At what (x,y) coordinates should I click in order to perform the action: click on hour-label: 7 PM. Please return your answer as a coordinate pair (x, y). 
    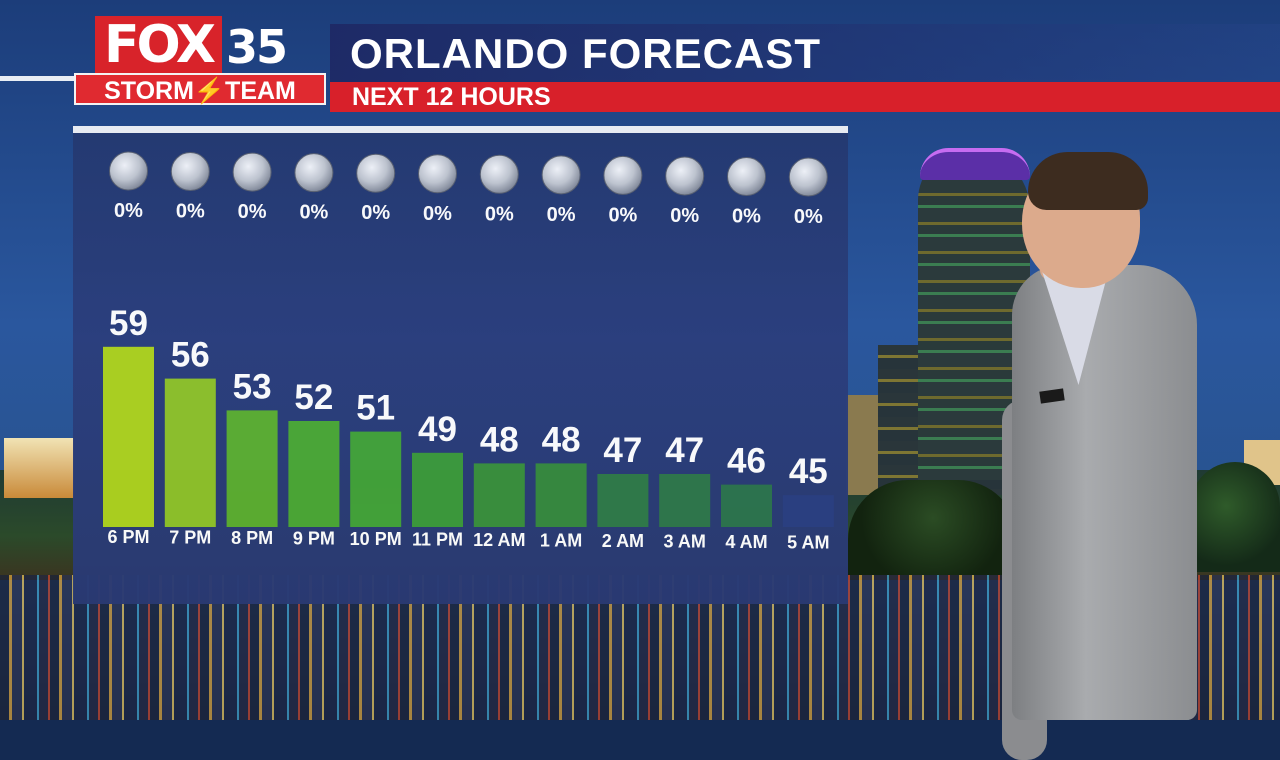
    Looking at the image, I should click on (190, 538).